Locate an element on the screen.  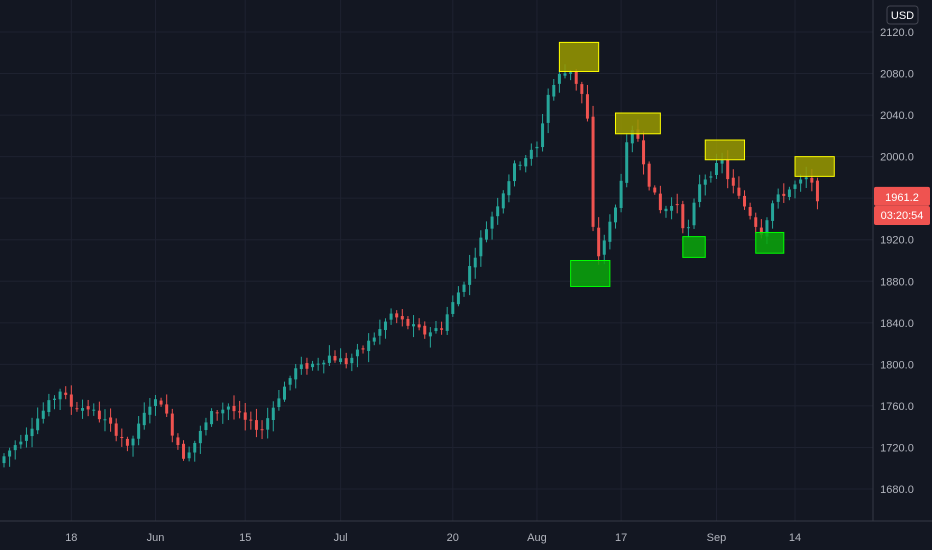
x-axis: 18 Jun 15 Jul 20 Aug 17 Sep 14 is located at coordinates (433, 538).